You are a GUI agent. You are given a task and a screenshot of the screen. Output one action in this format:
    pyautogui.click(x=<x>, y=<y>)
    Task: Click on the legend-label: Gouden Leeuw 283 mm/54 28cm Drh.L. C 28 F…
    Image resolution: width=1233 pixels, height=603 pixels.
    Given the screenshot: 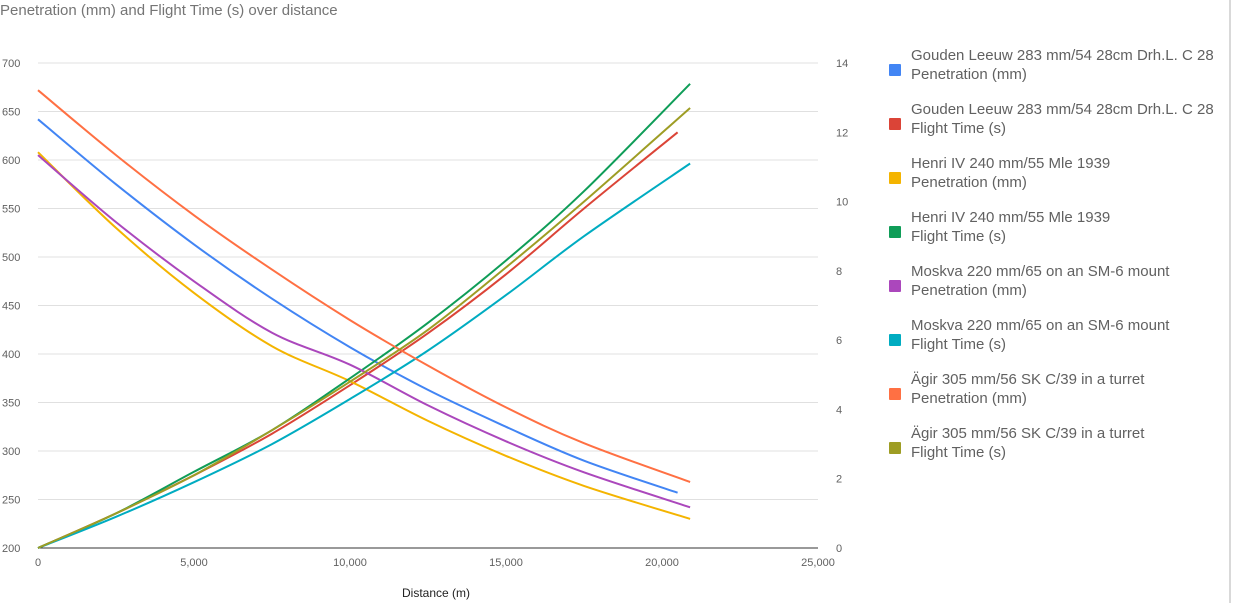 What is the action you would take?
    pyautogui.click(x=1062, y=119)
    